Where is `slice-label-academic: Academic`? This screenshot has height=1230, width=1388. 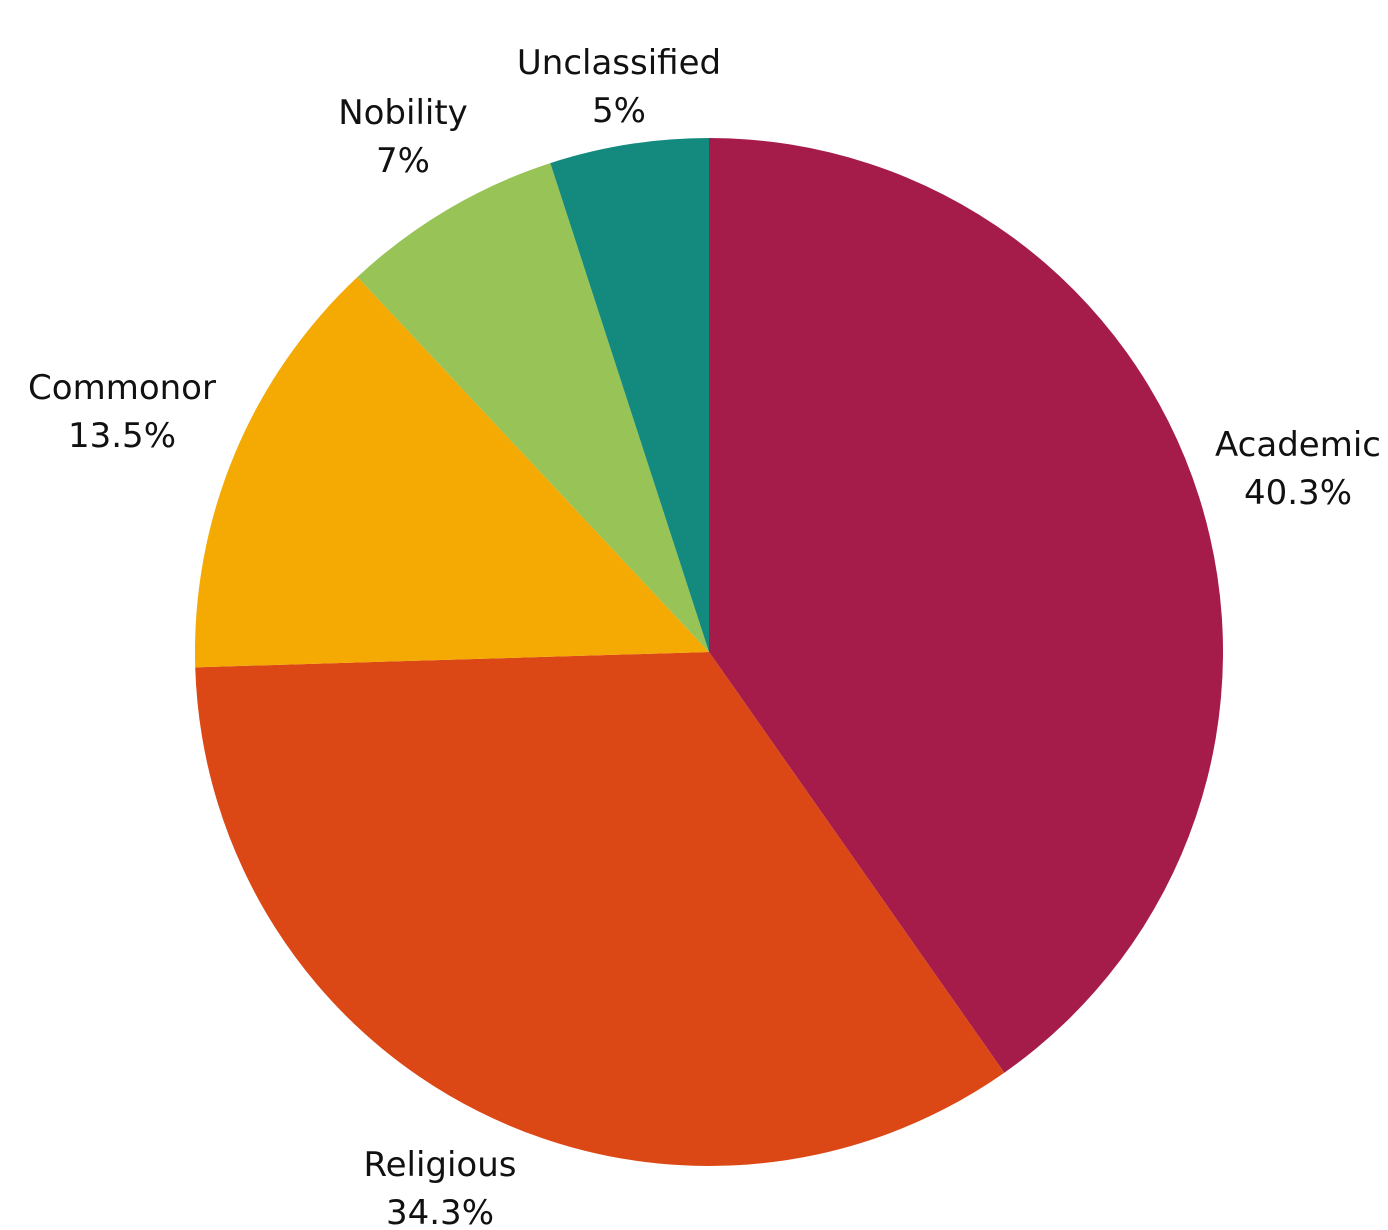
slice-label-academic: Academic is located at coordinates (1298, 445).